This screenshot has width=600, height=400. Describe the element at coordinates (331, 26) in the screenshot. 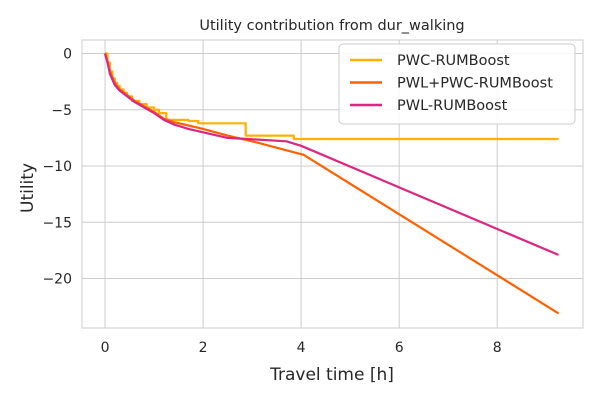

I see `chart-title: Utility contribution from dur_walking` at that location.